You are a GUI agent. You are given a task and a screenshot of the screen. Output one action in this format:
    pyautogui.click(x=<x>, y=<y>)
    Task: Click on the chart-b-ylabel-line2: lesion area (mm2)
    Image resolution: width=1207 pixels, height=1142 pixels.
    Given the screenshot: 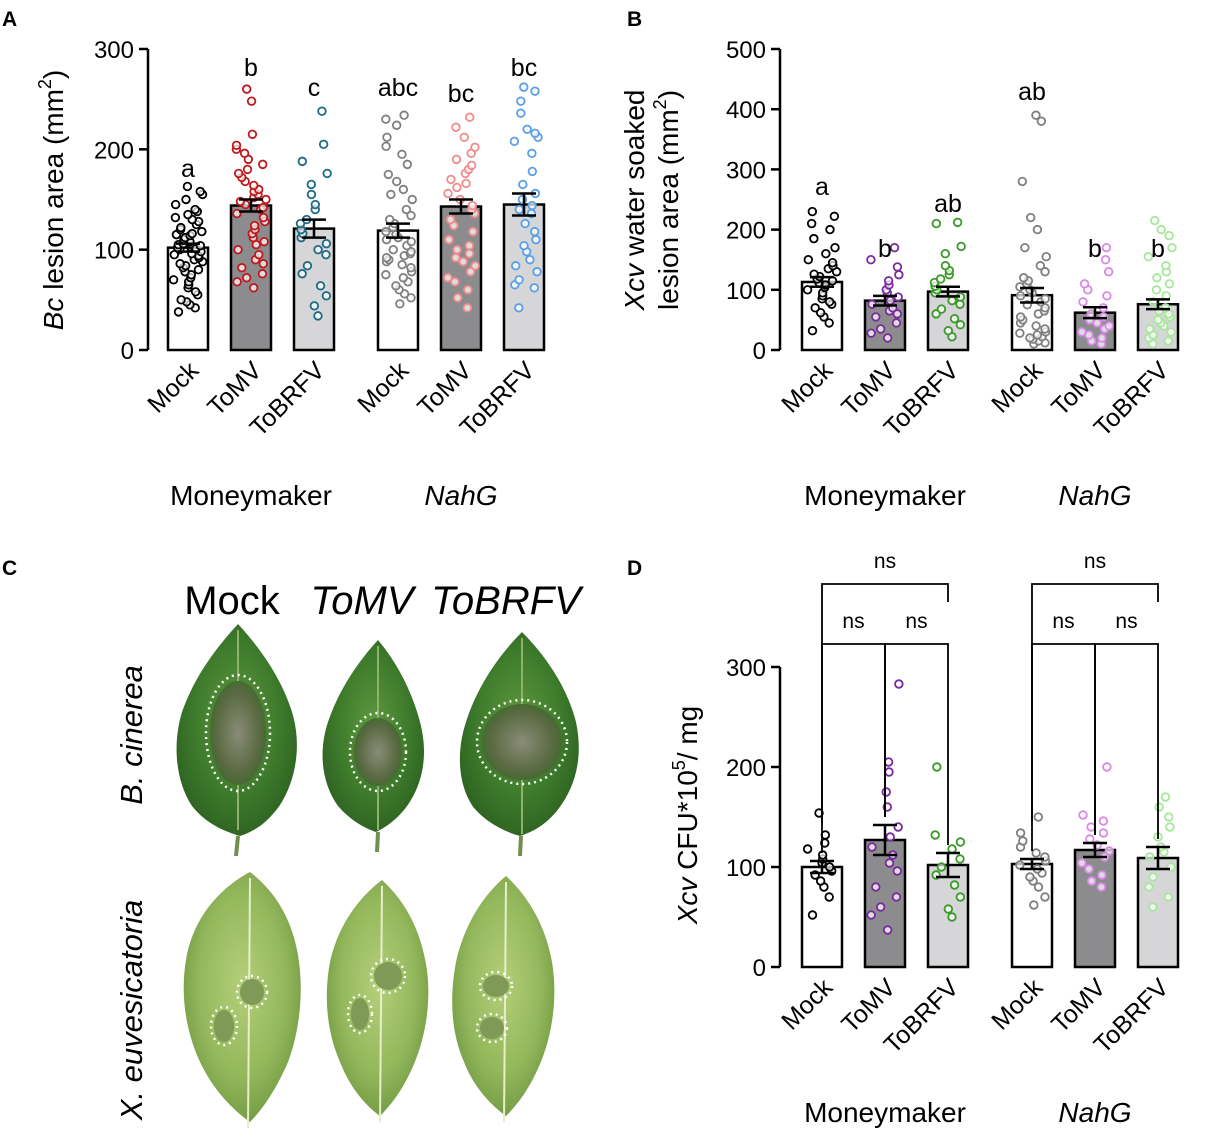 What is the action you would take?
    pyautogui.click(x=667, y=200)
    